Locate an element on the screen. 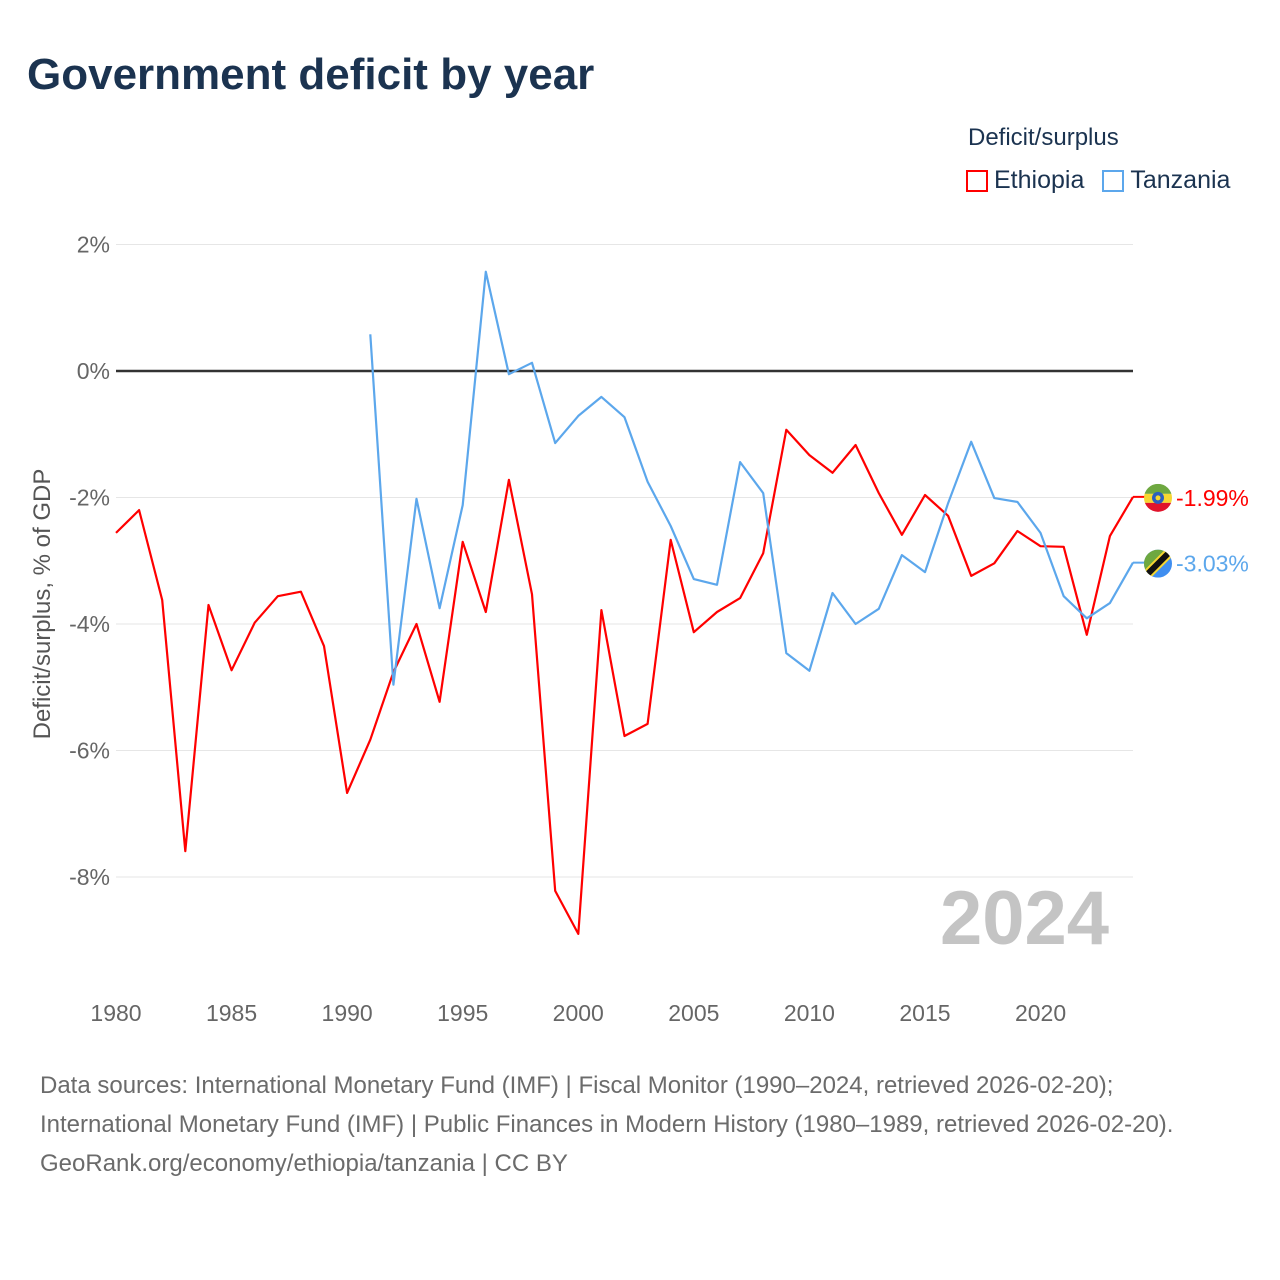 The height and width of the screenshot is (1280, 1280). tanzania-flag-icon is located at coordinates (1158, 563).